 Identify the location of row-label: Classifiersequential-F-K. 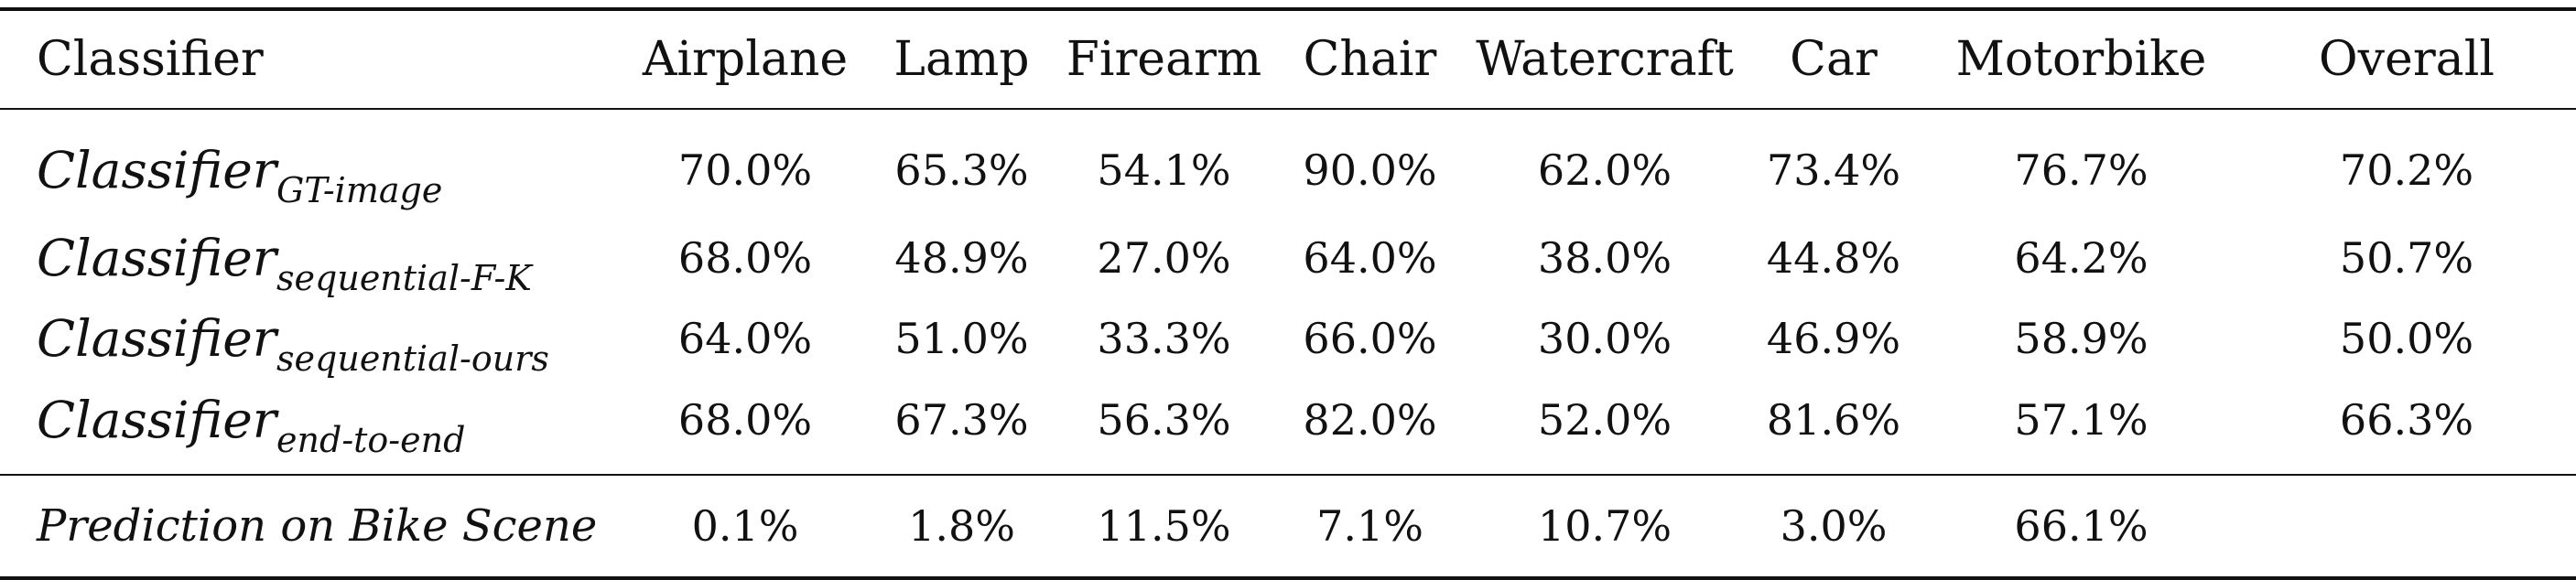
(311, 258).